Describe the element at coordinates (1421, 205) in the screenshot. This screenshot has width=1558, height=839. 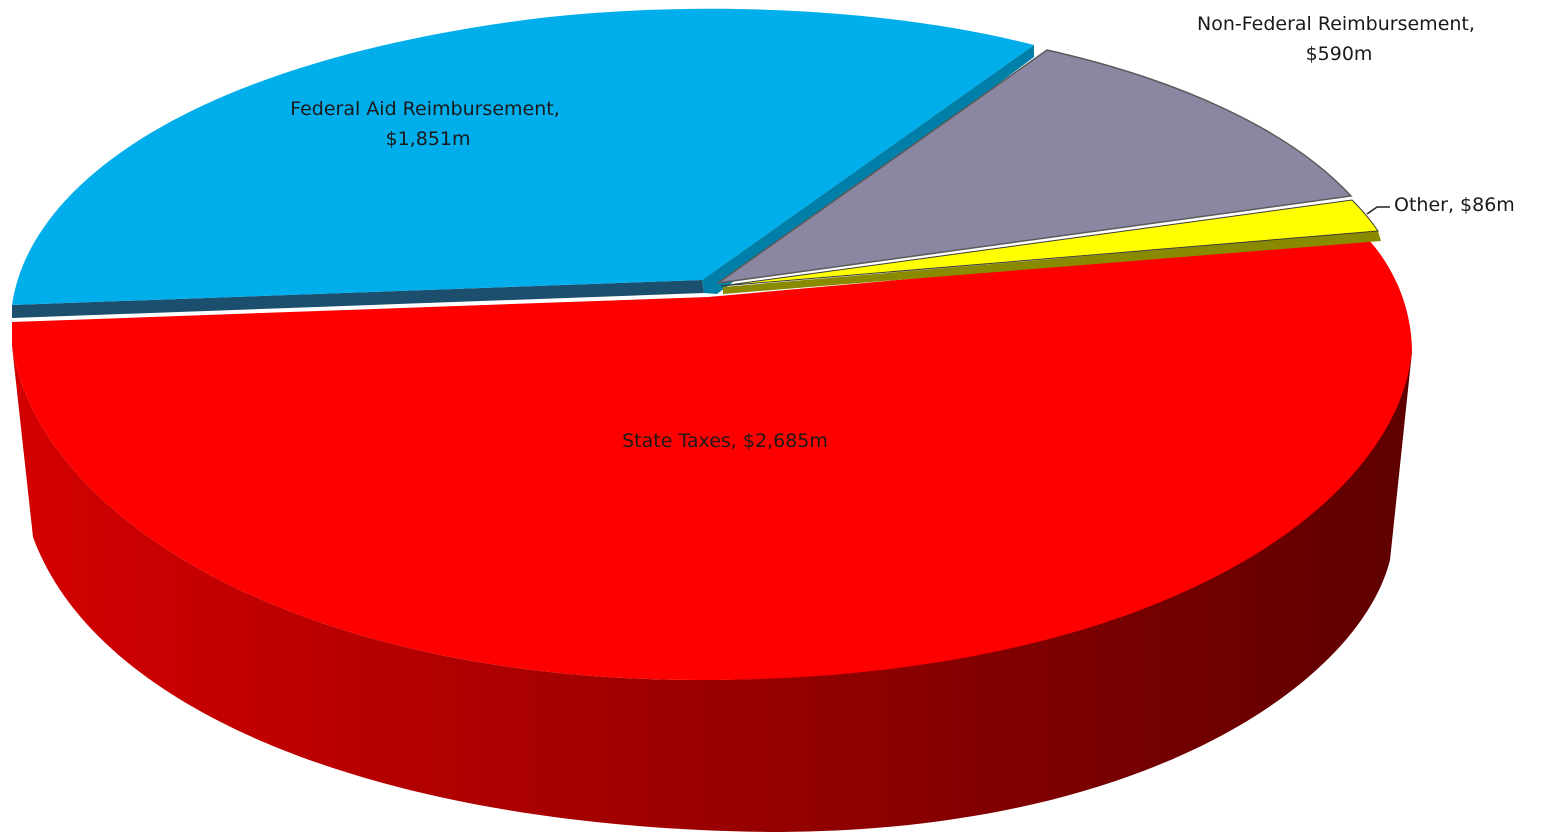
I see `label-other-name: Other` at that location.